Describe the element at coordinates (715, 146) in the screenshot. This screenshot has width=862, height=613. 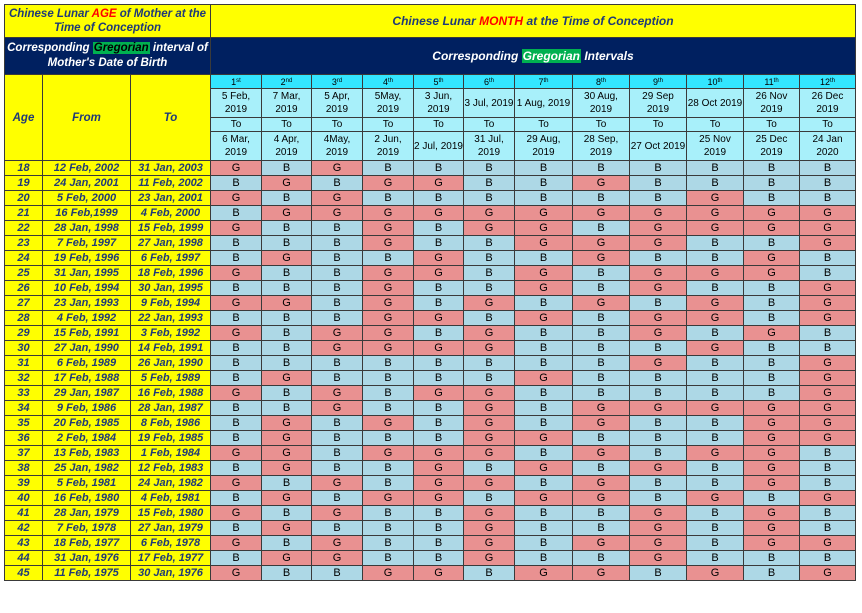
I see `month-end-date: 25 Nov 2019` at that location.